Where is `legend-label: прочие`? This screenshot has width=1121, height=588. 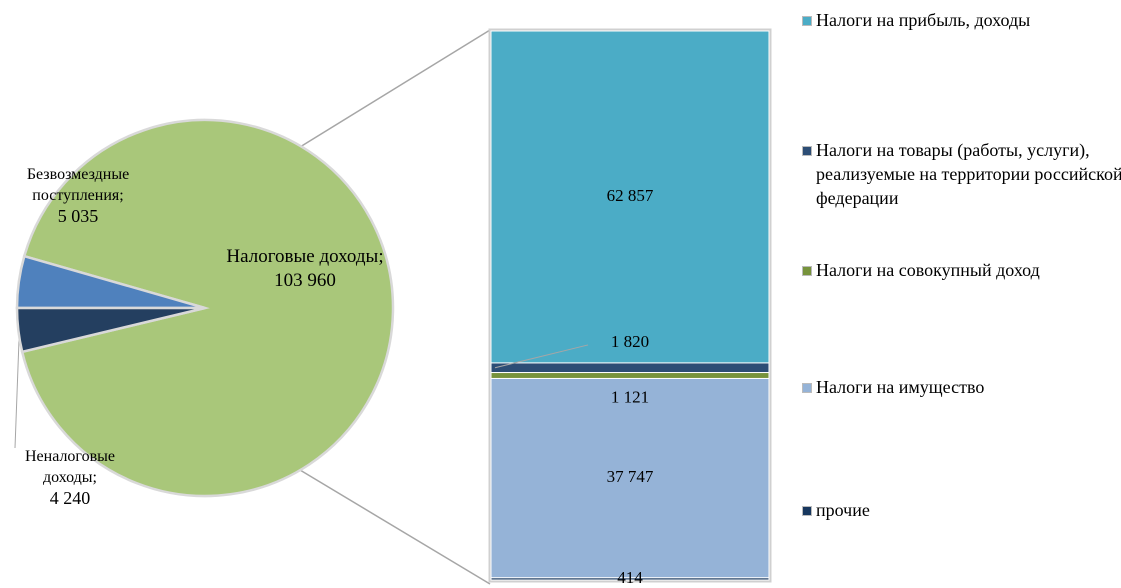
legend-label: прочие is located at coordinates (843, 510).